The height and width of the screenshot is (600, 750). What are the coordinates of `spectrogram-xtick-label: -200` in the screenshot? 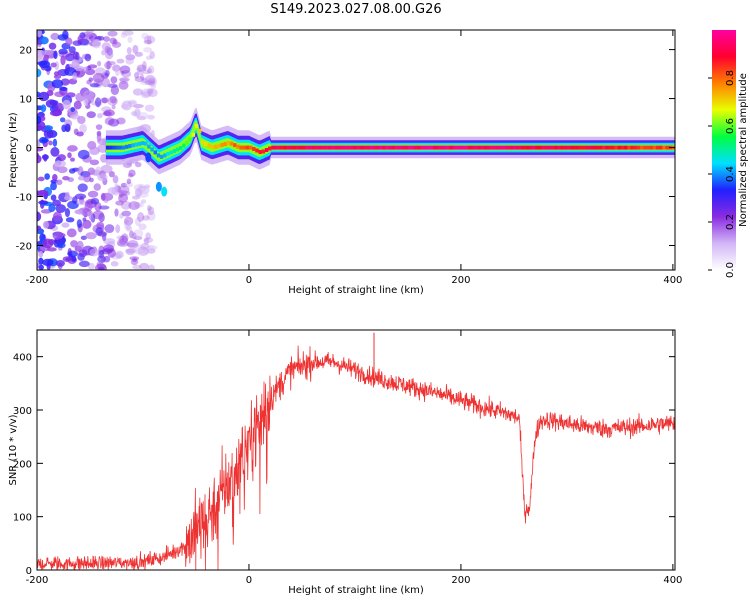 It's located at (37, 280).